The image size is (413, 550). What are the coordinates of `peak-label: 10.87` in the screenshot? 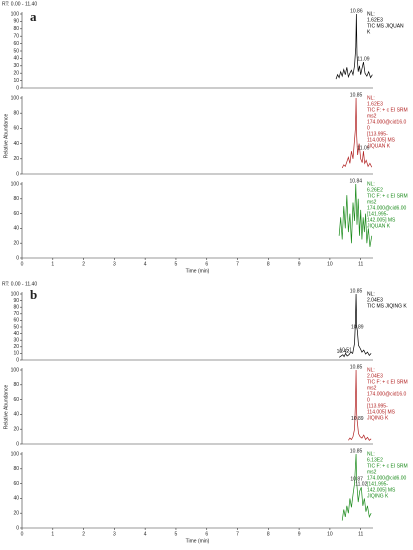 It's located at (356, 479).